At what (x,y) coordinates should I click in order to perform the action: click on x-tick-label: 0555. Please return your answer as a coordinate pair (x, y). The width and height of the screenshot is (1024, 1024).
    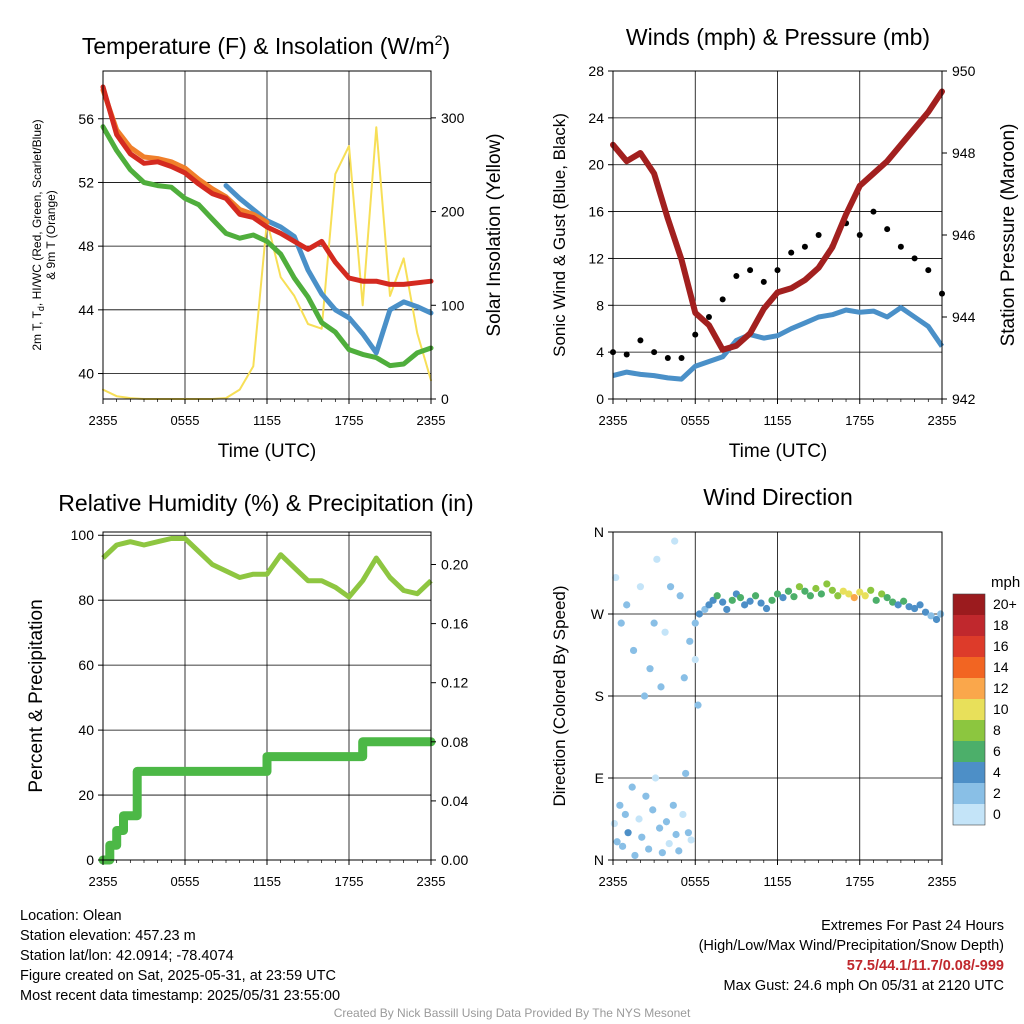
    Looking at the image, I should click on (185, 881).